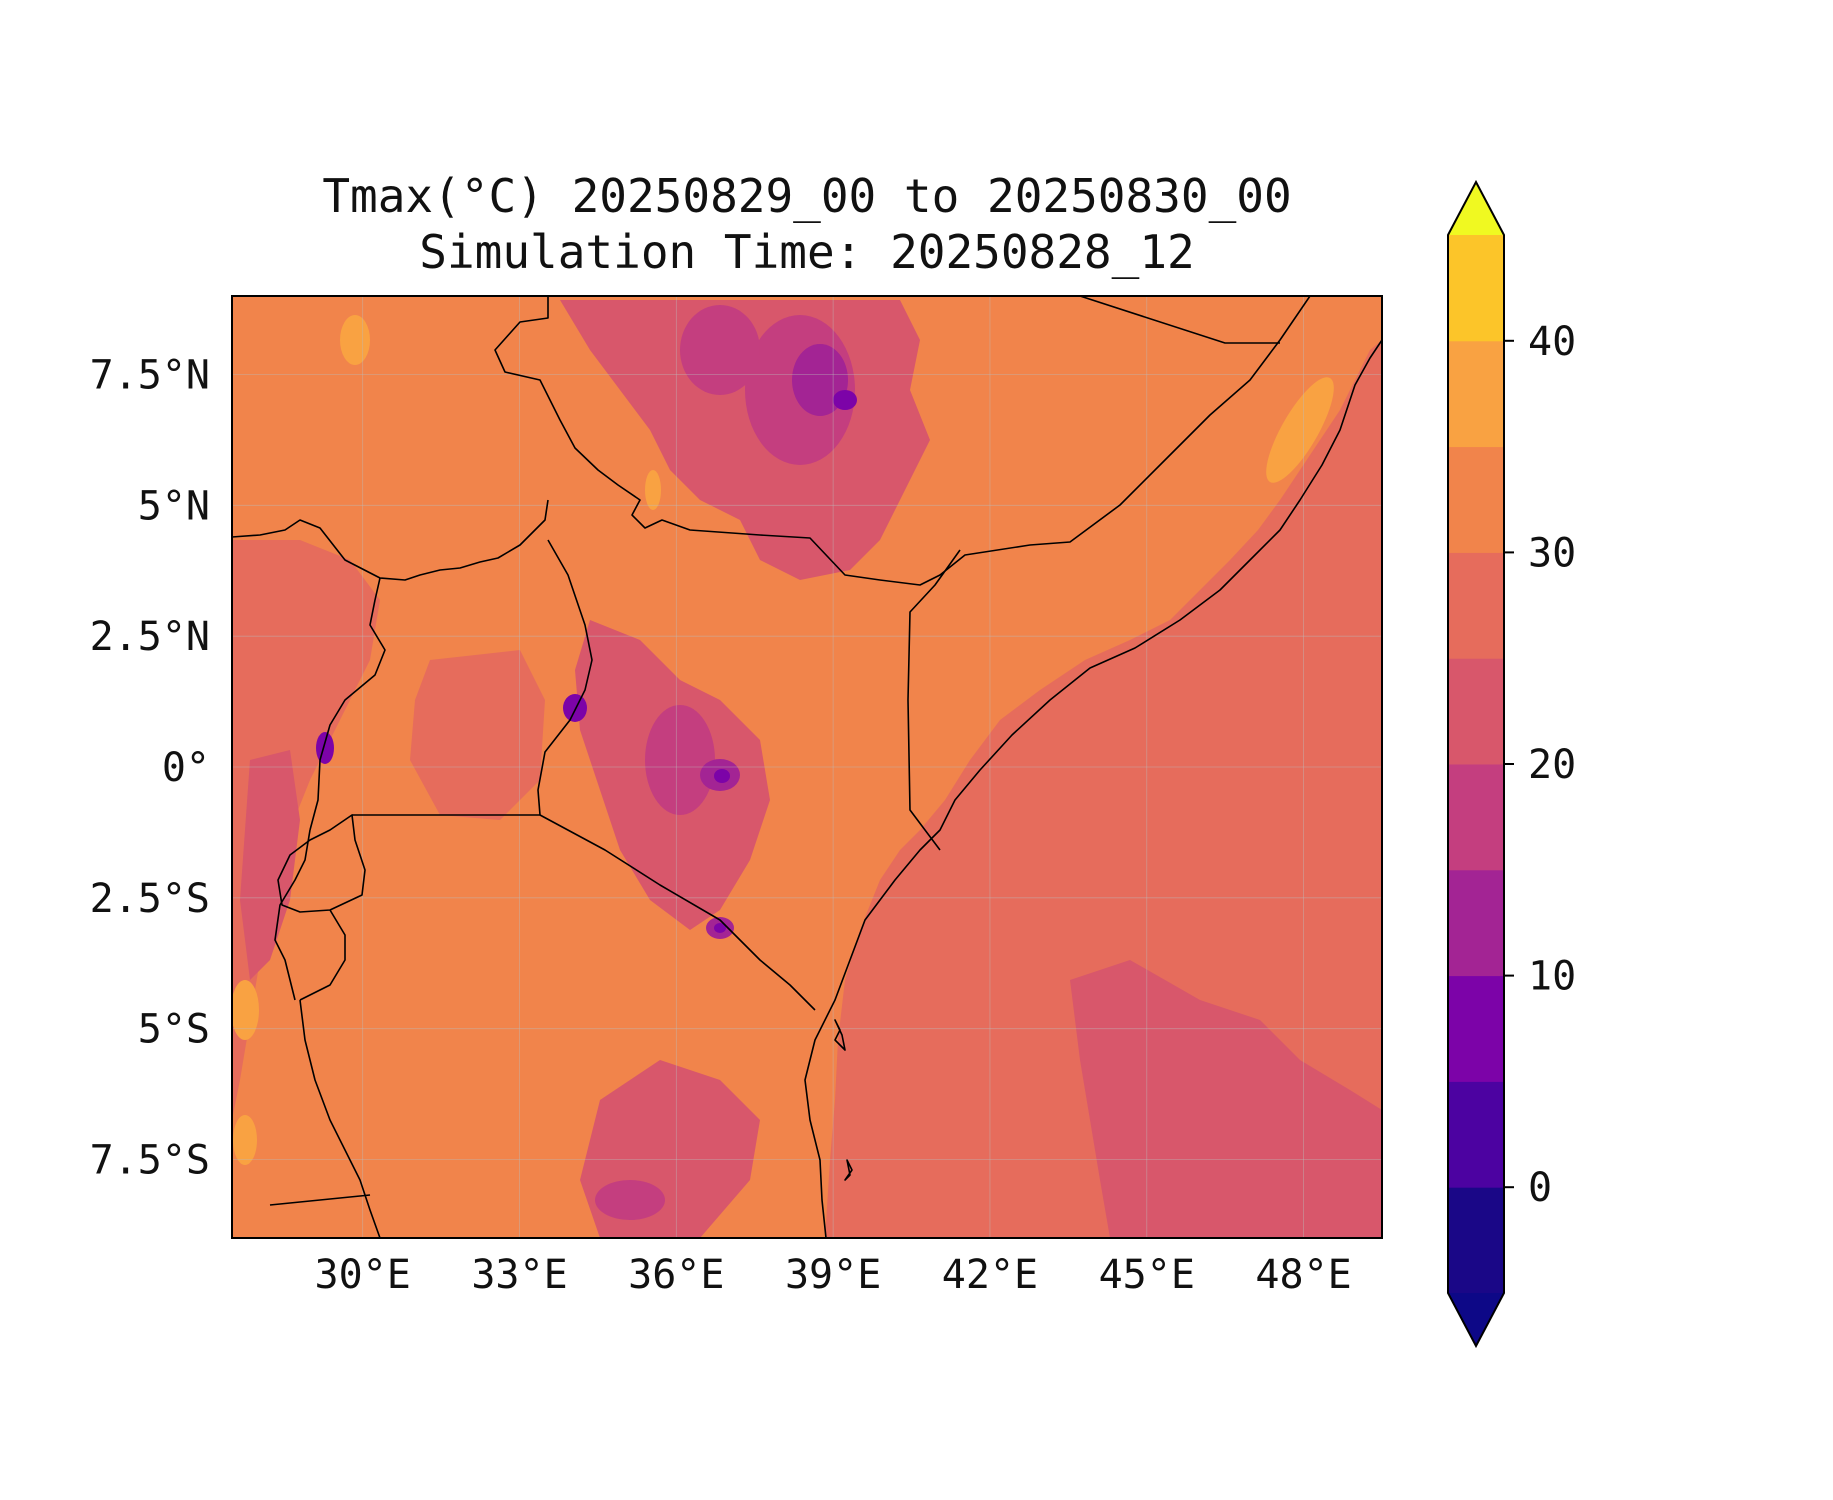 Image resolution: width=1833 pixels, height=1500 pixels. I want to click on y-tick-label: 7.5°S, so click(150, 1161).